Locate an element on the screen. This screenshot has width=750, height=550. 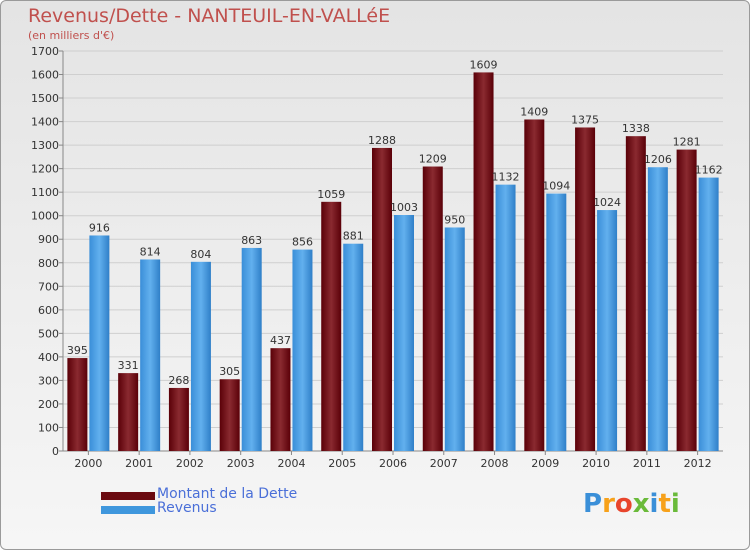
data-label: 1609 is located at coordinates (484, 64).